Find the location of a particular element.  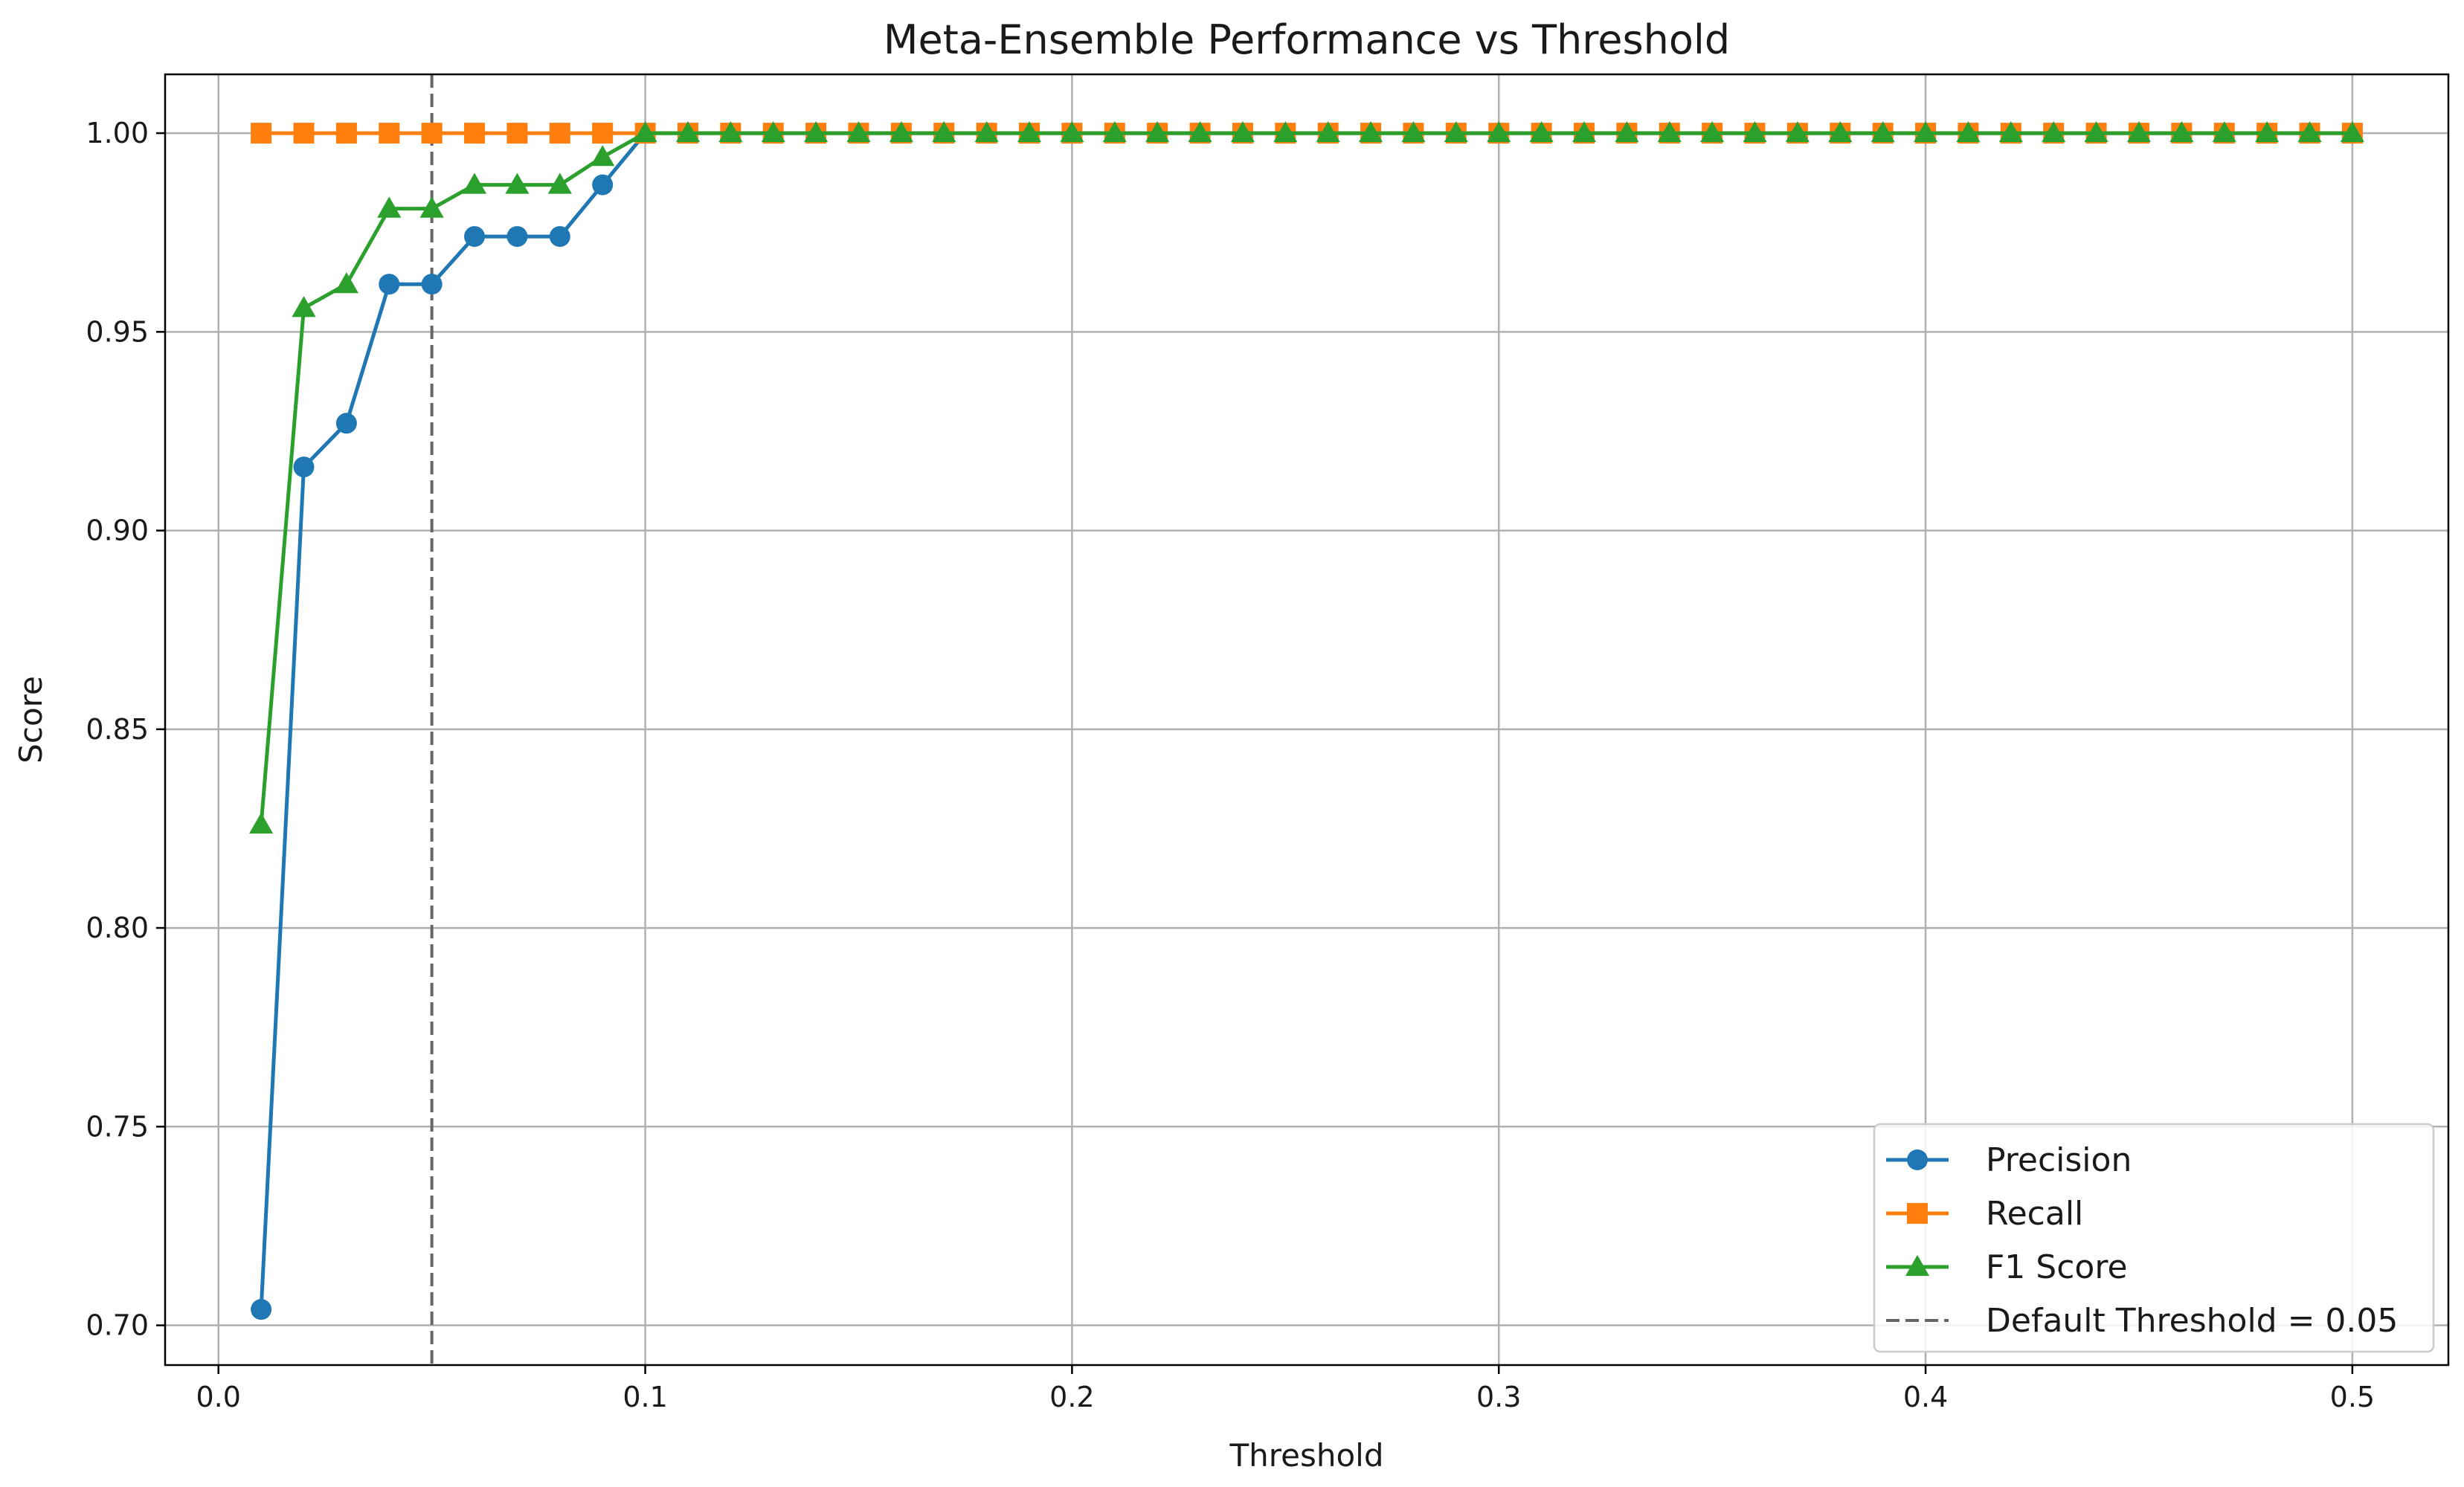

legend-item-recall: Recall is located at coordinates (1984, 1214).